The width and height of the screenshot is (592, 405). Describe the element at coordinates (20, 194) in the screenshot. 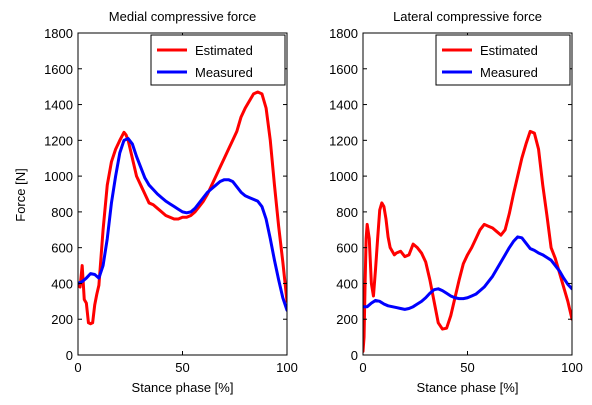

I see `y-axis-label: Force [N]` at that location.